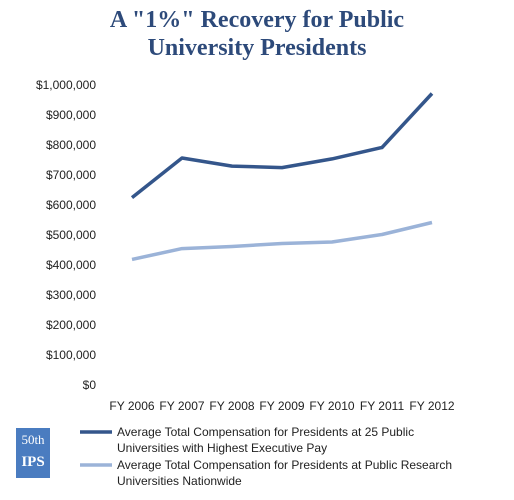 Image resolution: width=514 pixels, height=500 pixels. Describe the element at coordinates (66, 85) in the screenshot. I see `y-tick-label: $1,000,000` at that location.